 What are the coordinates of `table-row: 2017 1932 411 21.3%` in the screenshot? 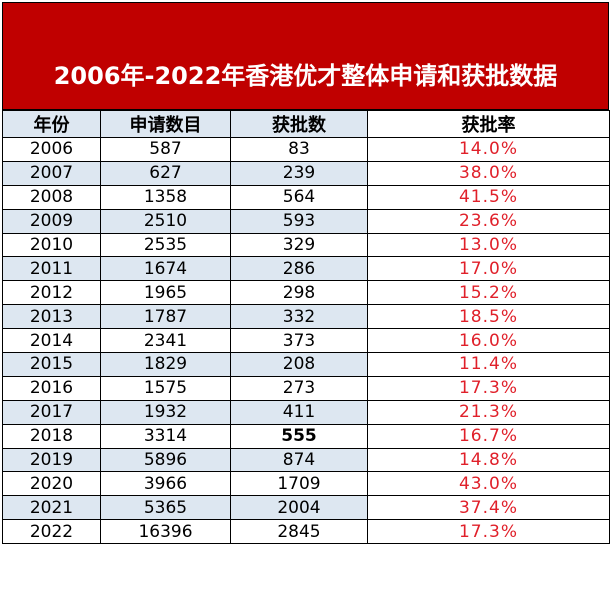 It's located at (306, 412).